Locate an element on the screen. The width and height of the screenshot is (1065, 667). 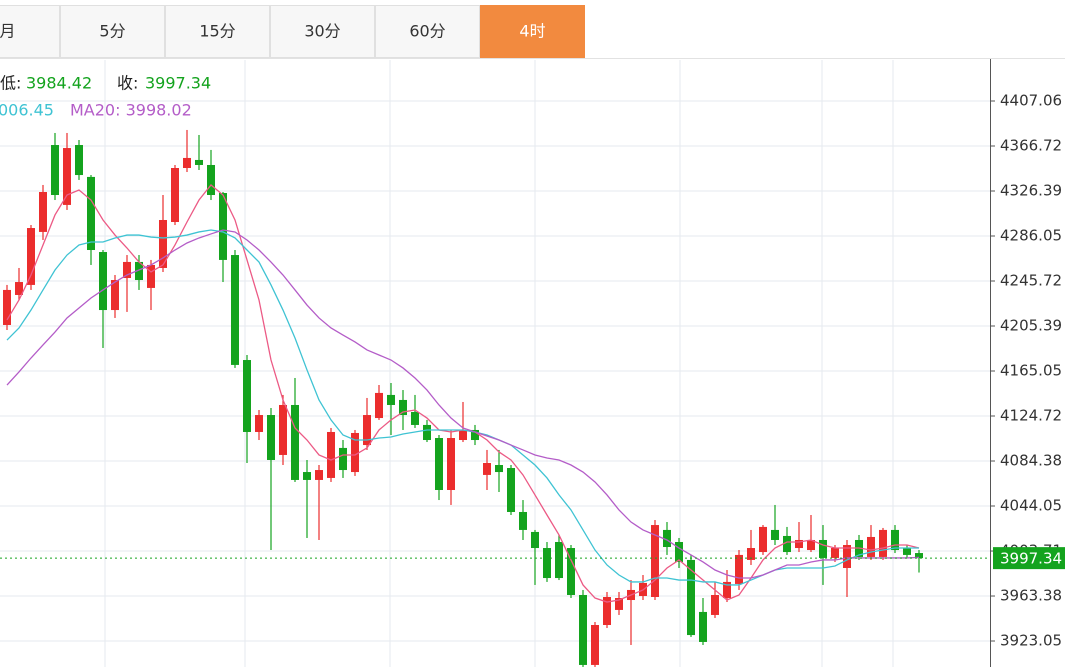
y-tick-label: 3923.05 is located at coordinates (1031, 641).